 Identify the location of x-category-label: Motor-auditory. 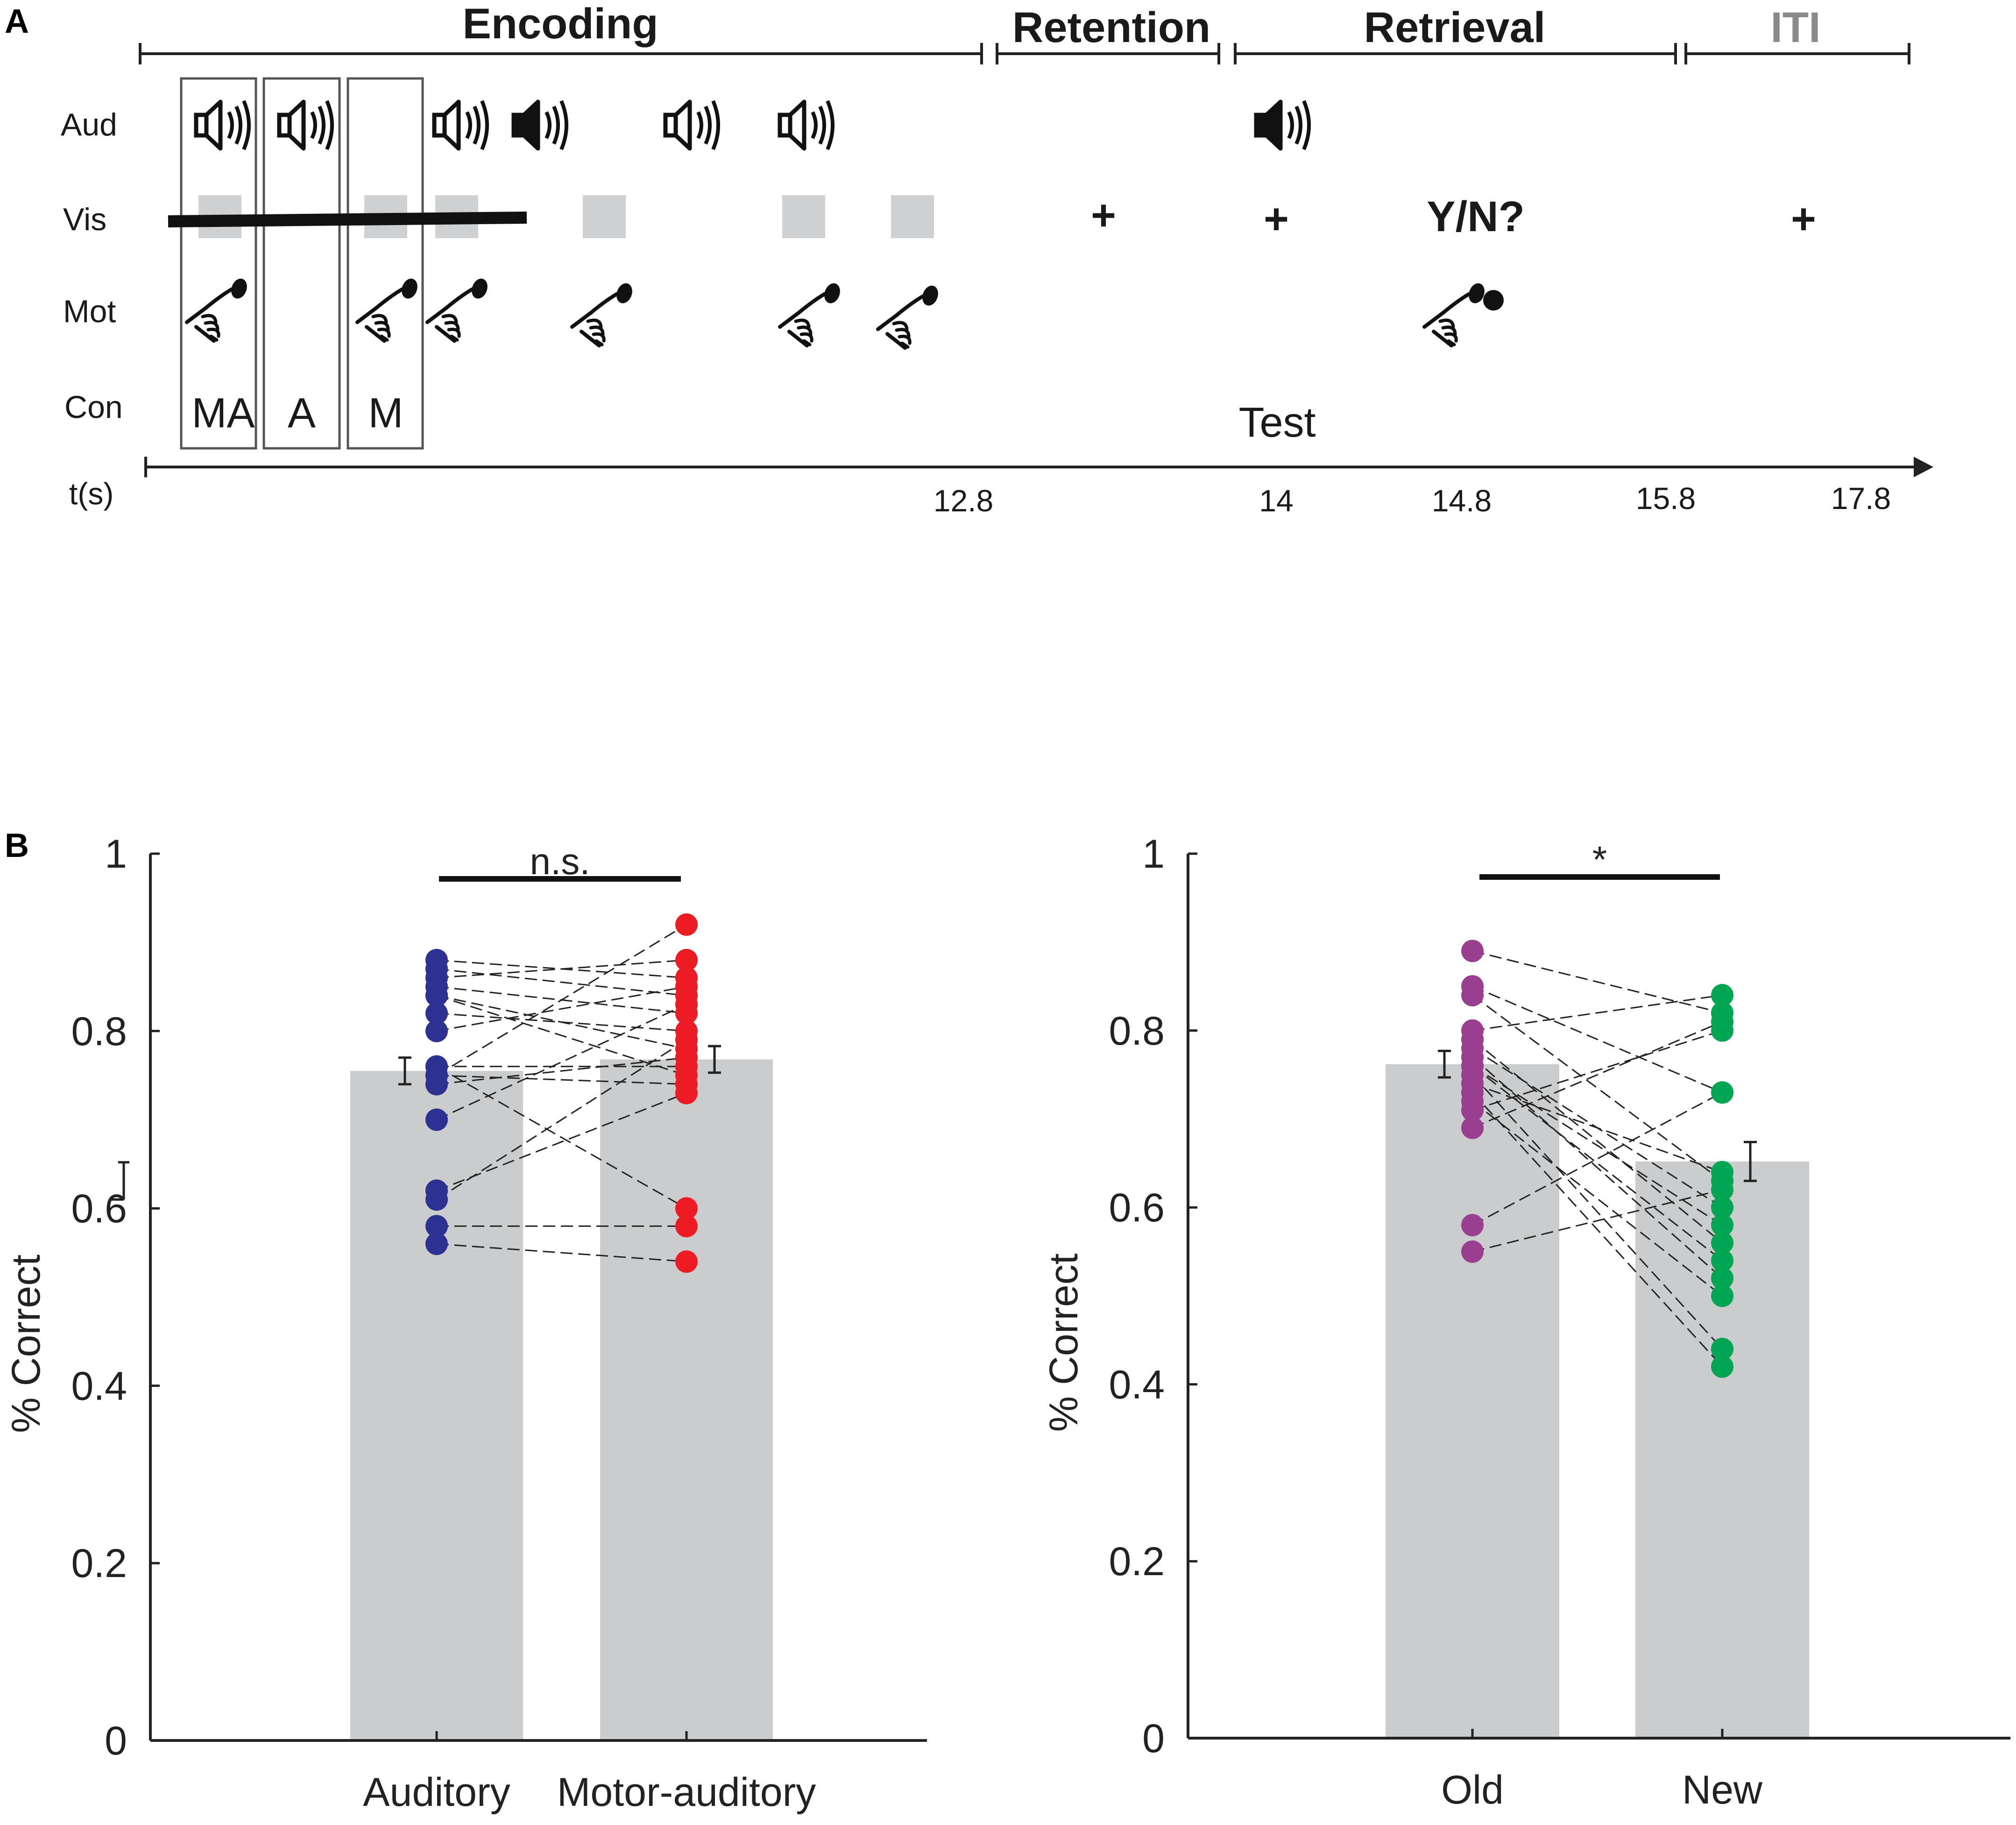
(686, 1793).